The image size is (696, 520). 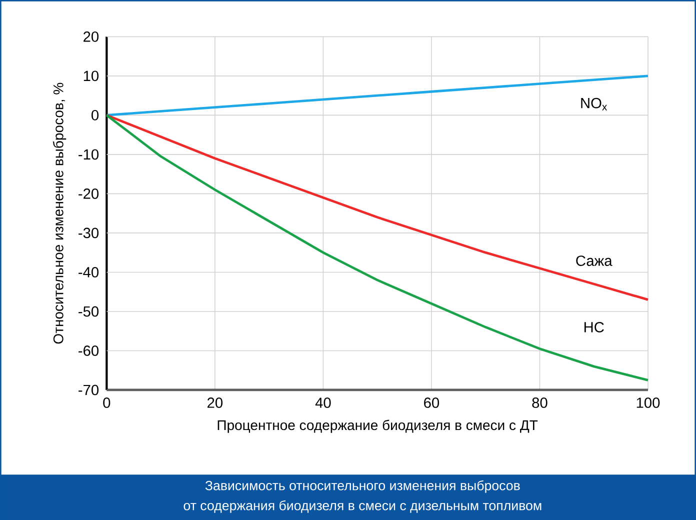 What do you see at coordinates (88, 154) in the screenshot?
I see `y-tick-label: -10` at bounding box center [88, 154].